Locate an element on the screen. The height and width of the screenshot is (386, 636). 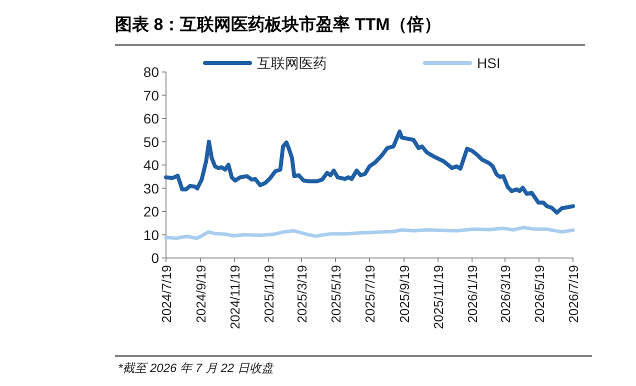
x-tick-label: 2025/9/19 is located at coordinates (404, 294).